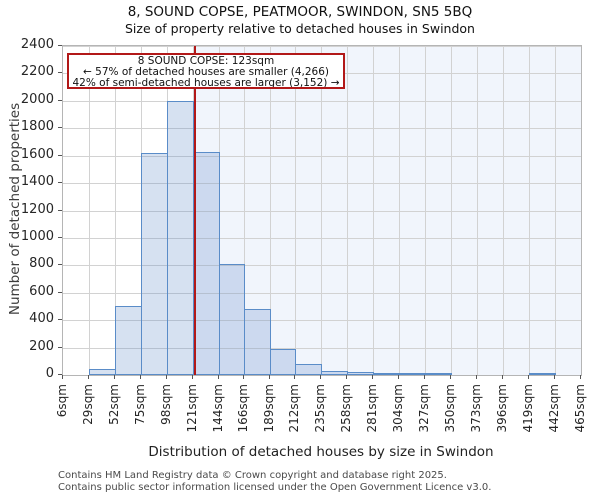 This screenshot has height=500, width=600. I want to click on x-tick-label: 465sqm, so click(580, 408).